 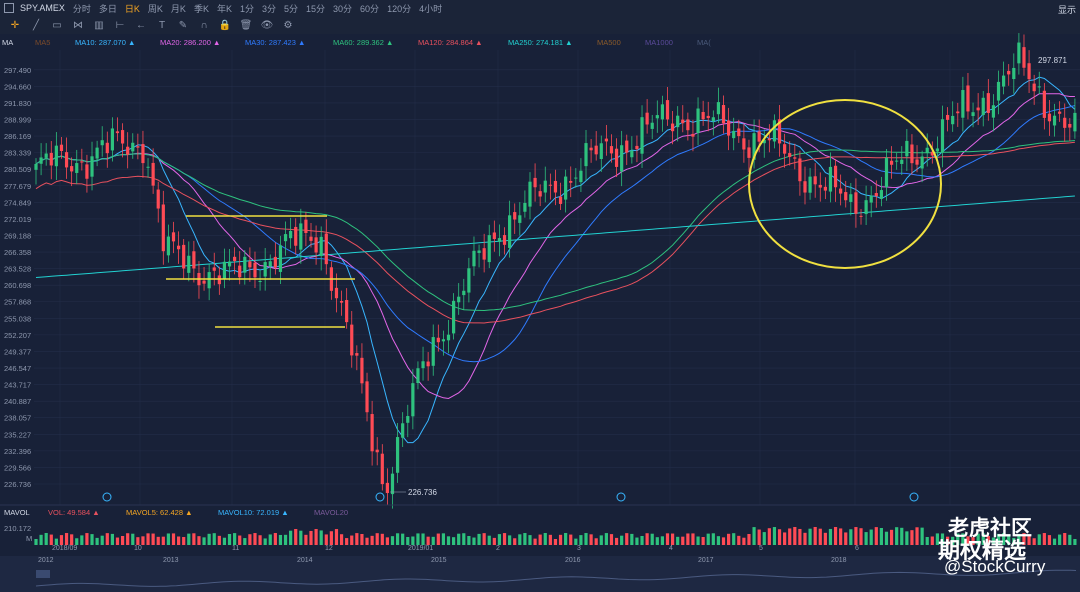 I want to click on display-button: 显示, so click(x=1066, y=10).